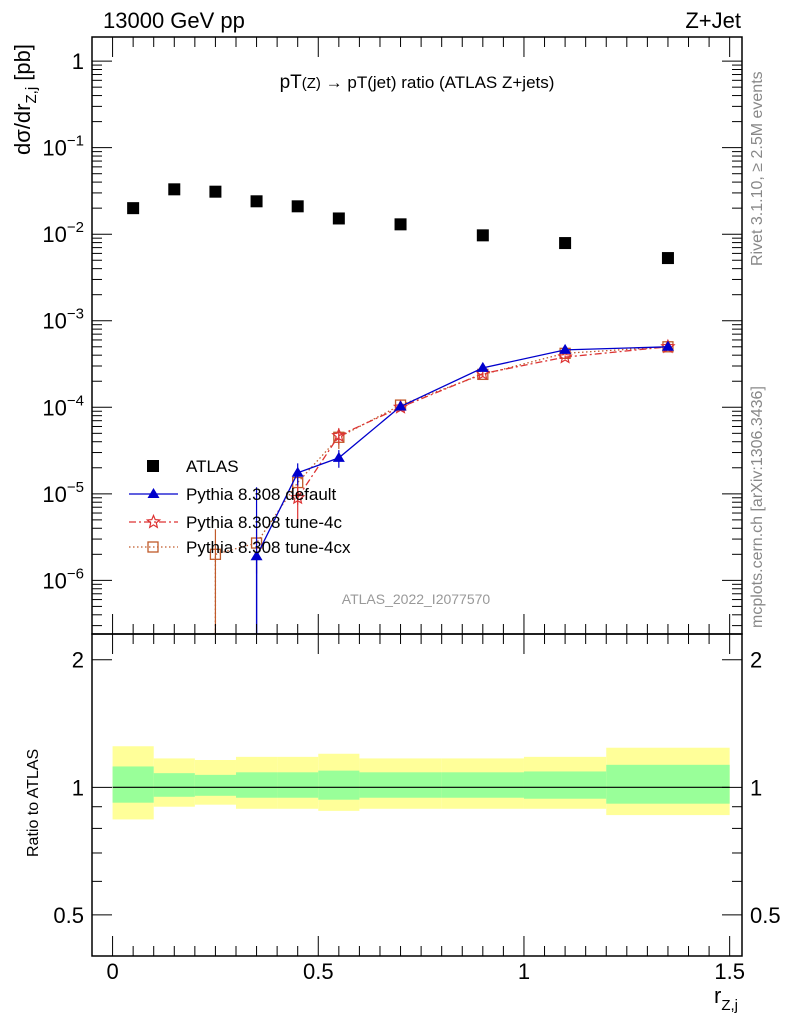  Describe the element at coordinates (153, 493) in the screenshot. I see `legend-marker-default` at that location.